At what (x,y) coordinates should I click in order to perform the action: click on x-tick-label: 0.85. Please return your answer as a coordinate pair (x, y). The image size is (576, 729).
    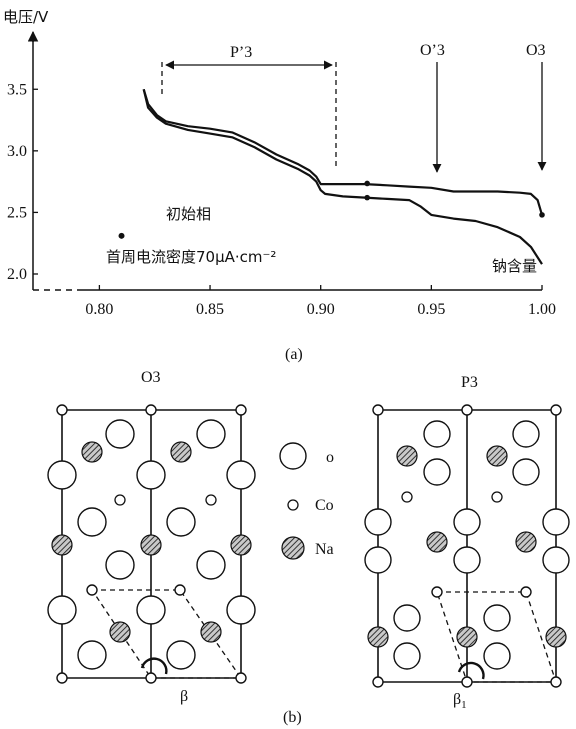
    Looking at the image, I should click on (210, 309).